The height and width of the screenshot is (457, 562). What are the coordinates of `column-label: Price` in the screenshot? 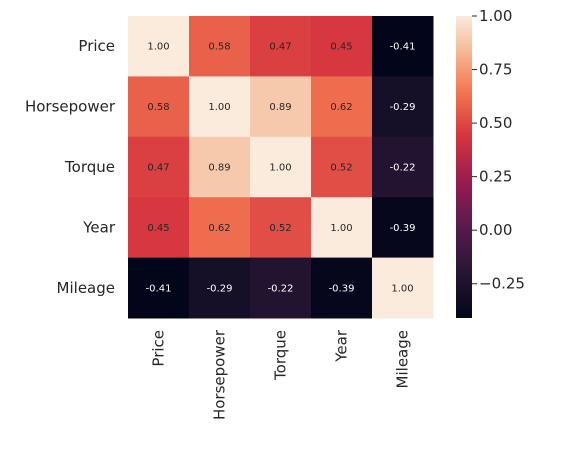 It's located at (159, 348).